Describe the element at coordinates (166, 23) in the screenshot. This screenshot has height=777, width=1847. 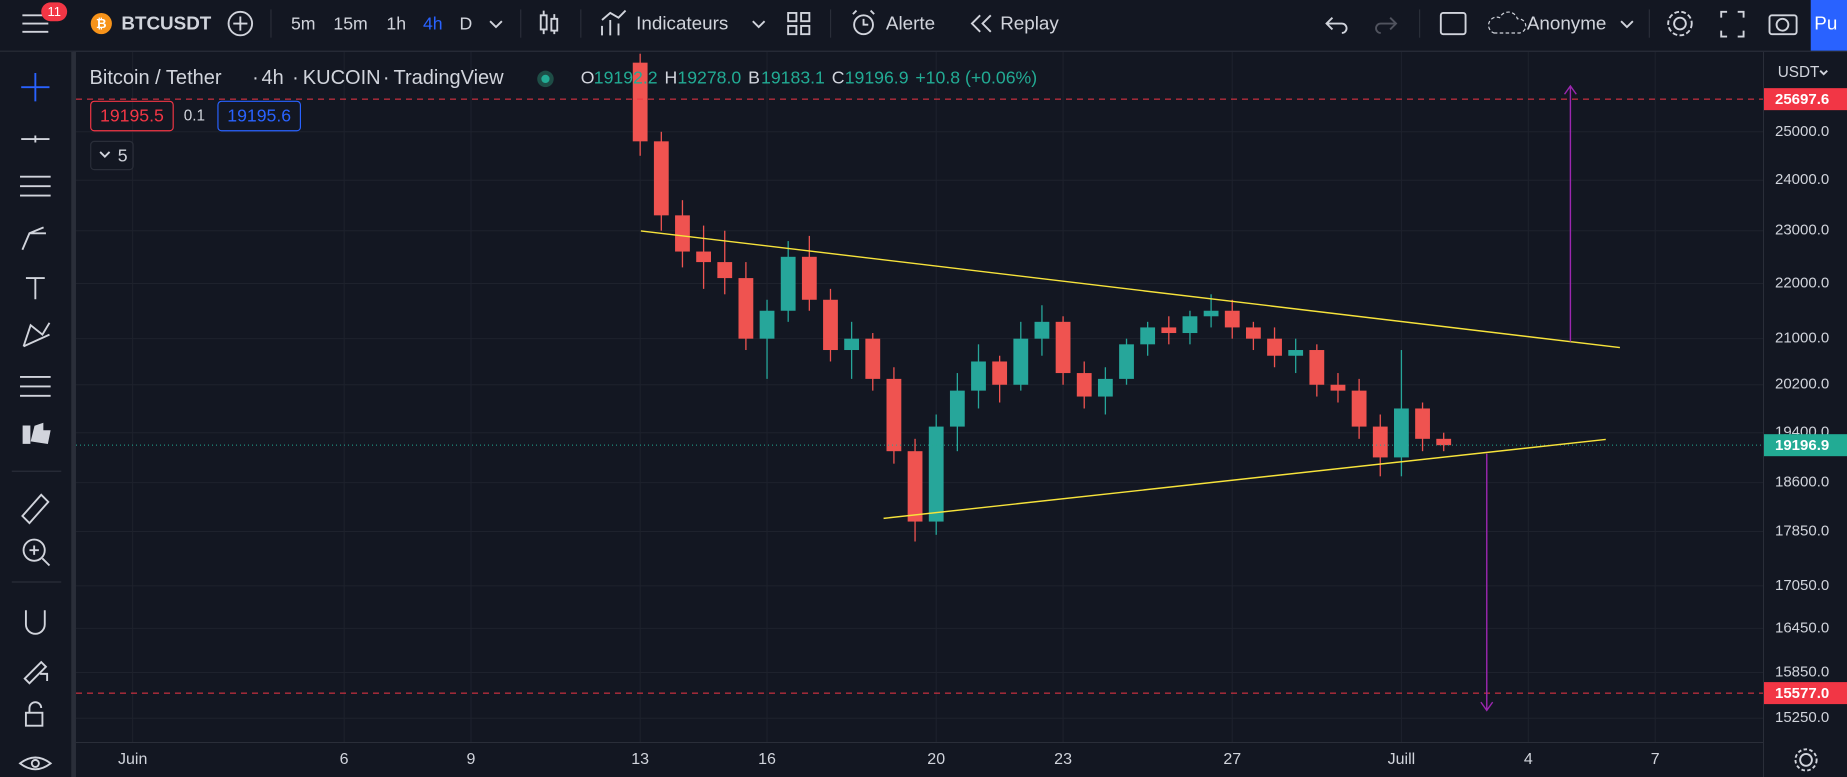
I see `symbol: BTCUSDT` at that location.